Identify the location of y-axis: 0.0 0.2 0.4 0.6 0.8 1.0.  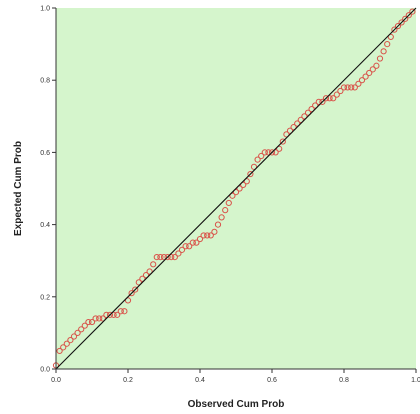
(48, 190).